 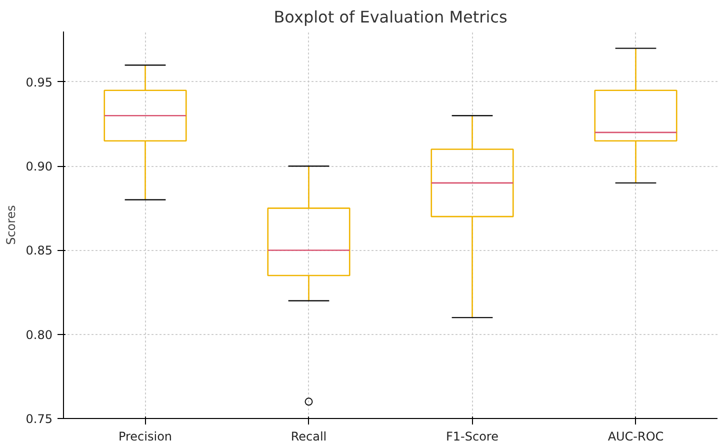 What do you see at coordinates (39, 335) in the screenshot?
I see `y-tick-label: 0.80` at bounding box center [39, 335].